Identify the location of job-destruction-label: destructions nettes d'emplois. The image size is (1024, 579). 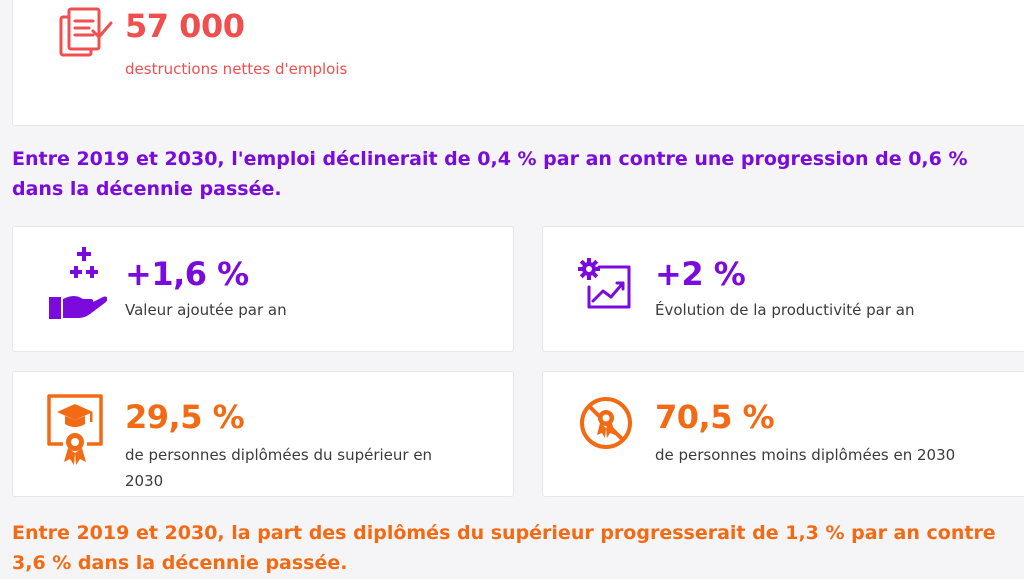
(236, 69).